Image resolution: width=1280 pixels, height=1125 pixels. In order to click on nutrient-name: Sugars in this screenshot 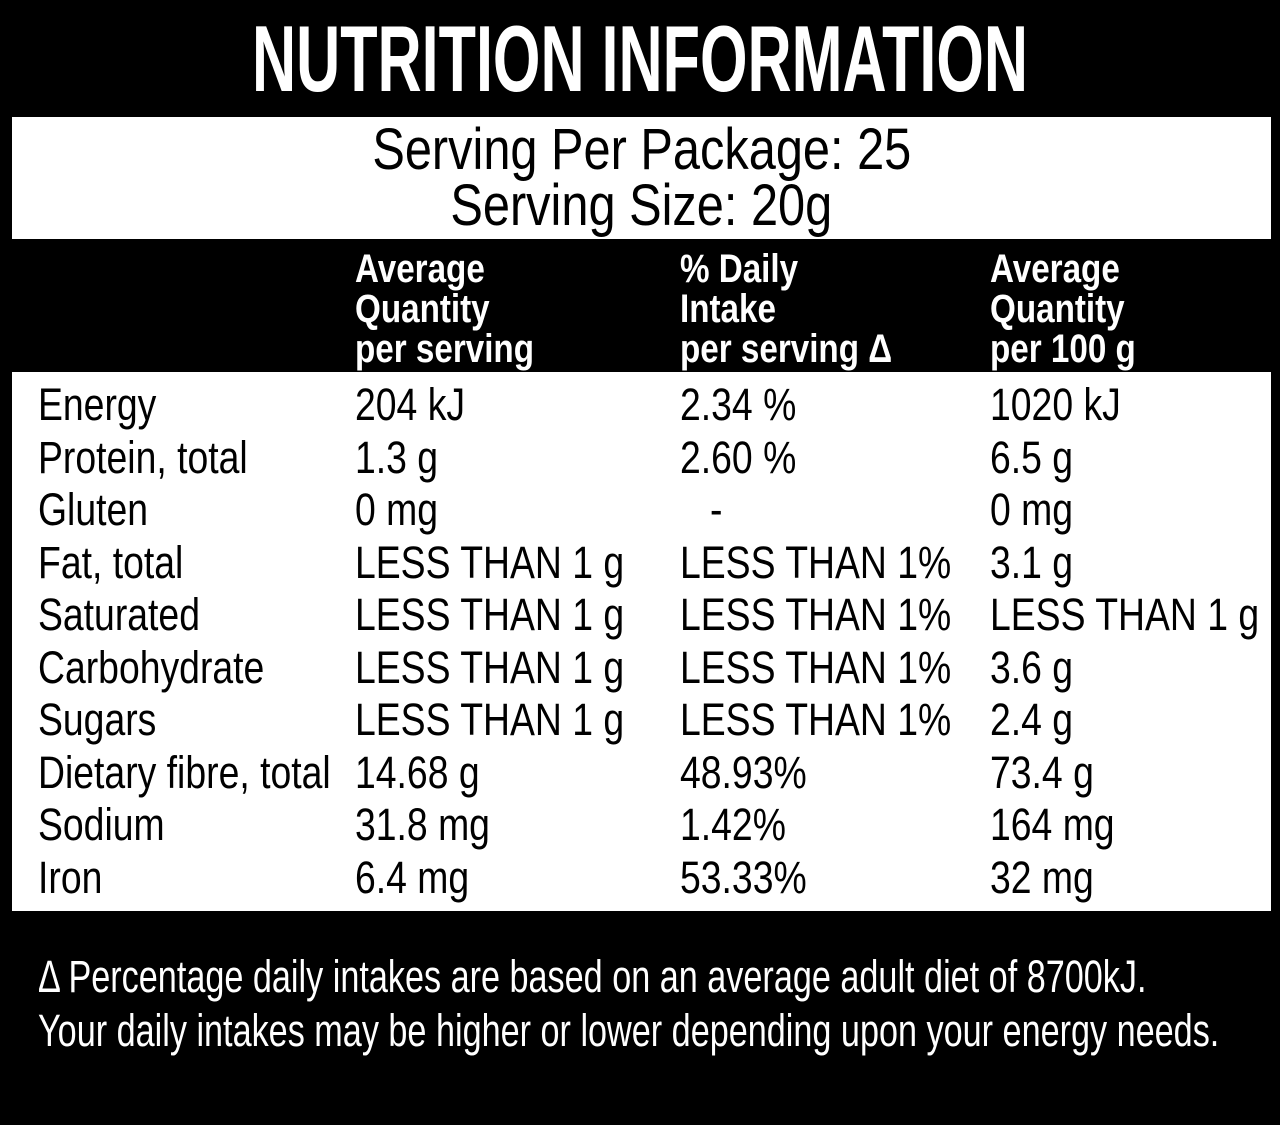, I will do `click(97, 720)`.